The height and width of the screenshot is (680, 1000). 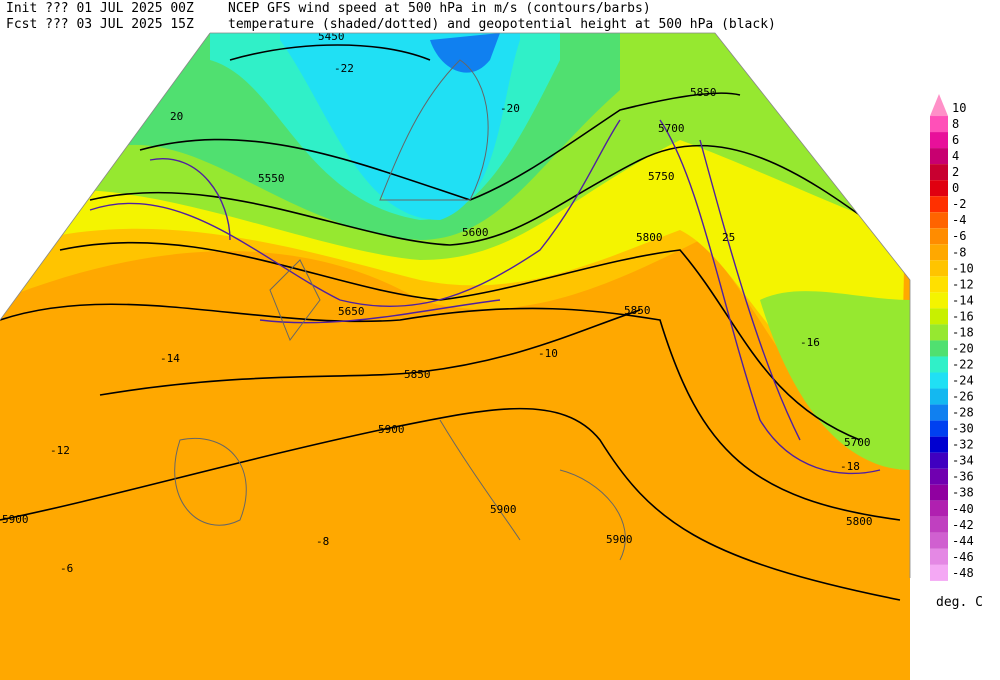 I want to click on map-label: -14, so click(x=170, y=358).